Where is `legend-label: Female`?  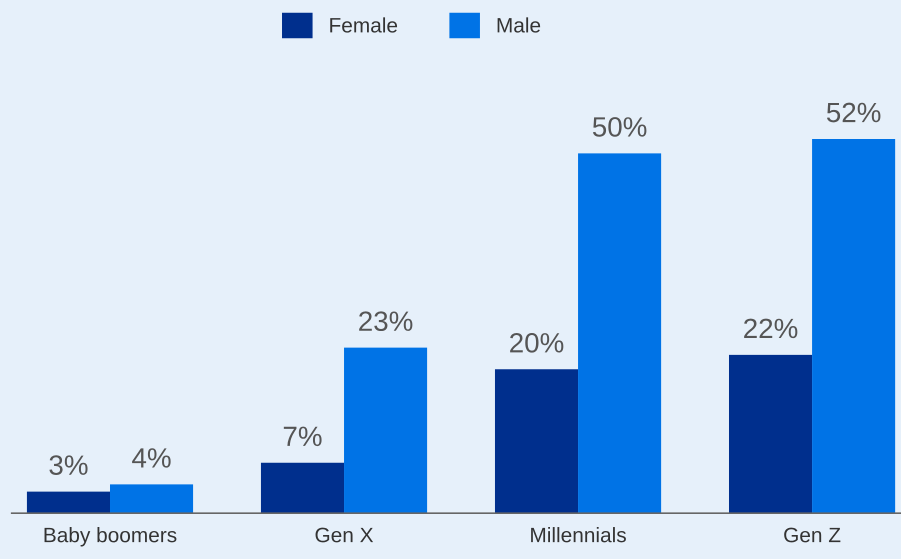
legend-label: Female is located at coordinates (364, 25).